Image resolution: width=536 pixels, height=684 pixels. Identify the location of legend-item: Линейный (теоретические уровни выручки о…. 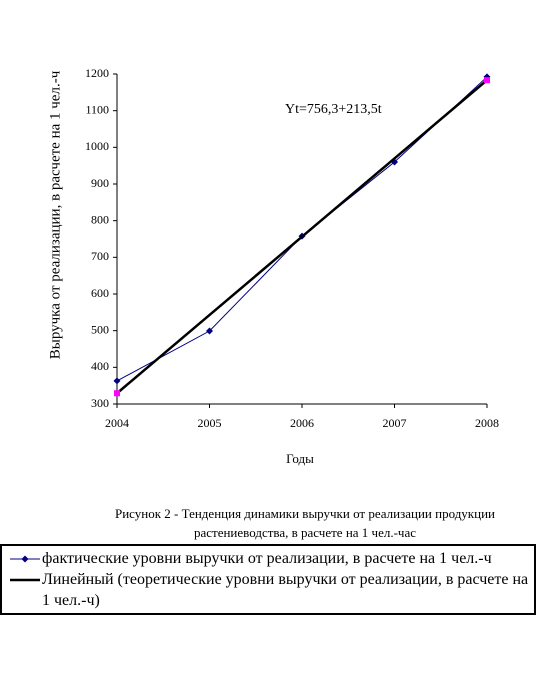
(268, 590).